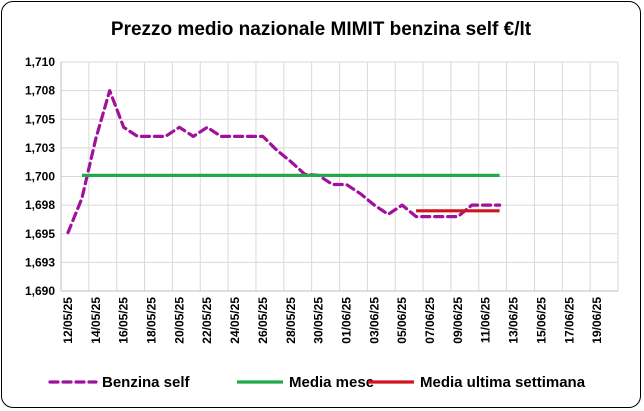 Image resolution: width=644 pixels, height=411 pixels. What do you see at coordinates (40, 148) in the screenshot?
I see `y-tick-label: 1,703` at bounding box center [40, 148].